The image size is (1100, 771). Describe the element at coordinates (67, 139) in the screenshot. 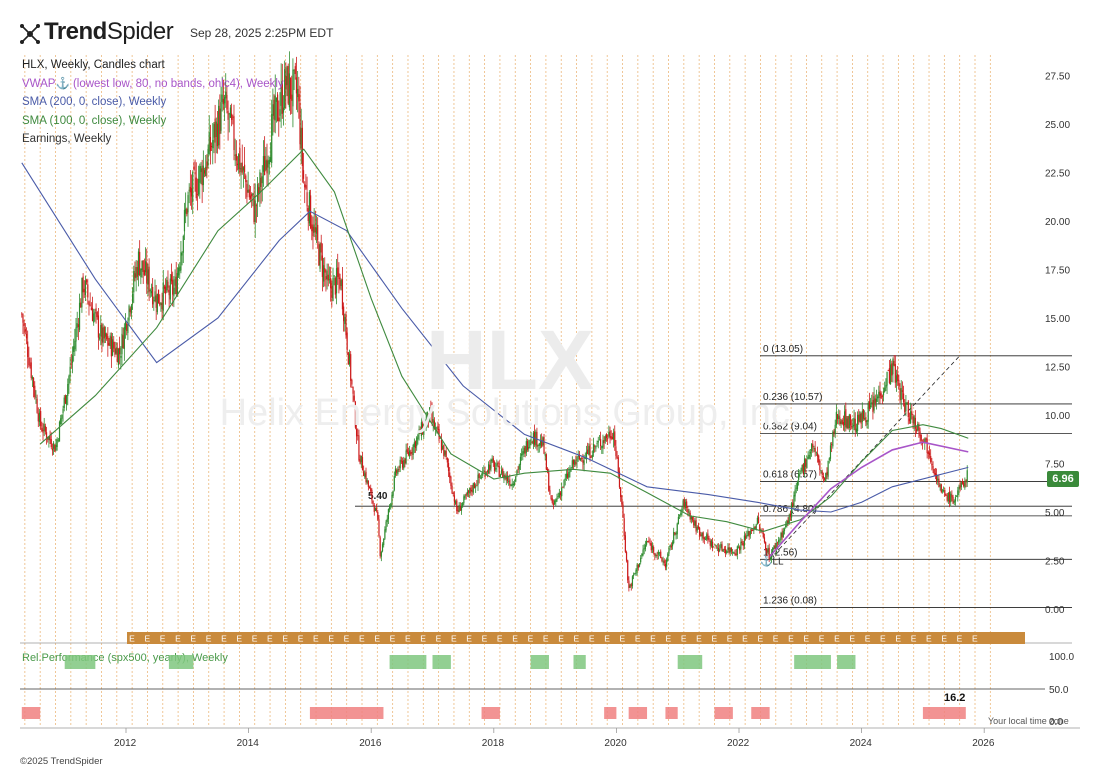

I see `legend-earnings: Earnings, Weekly` at that location.